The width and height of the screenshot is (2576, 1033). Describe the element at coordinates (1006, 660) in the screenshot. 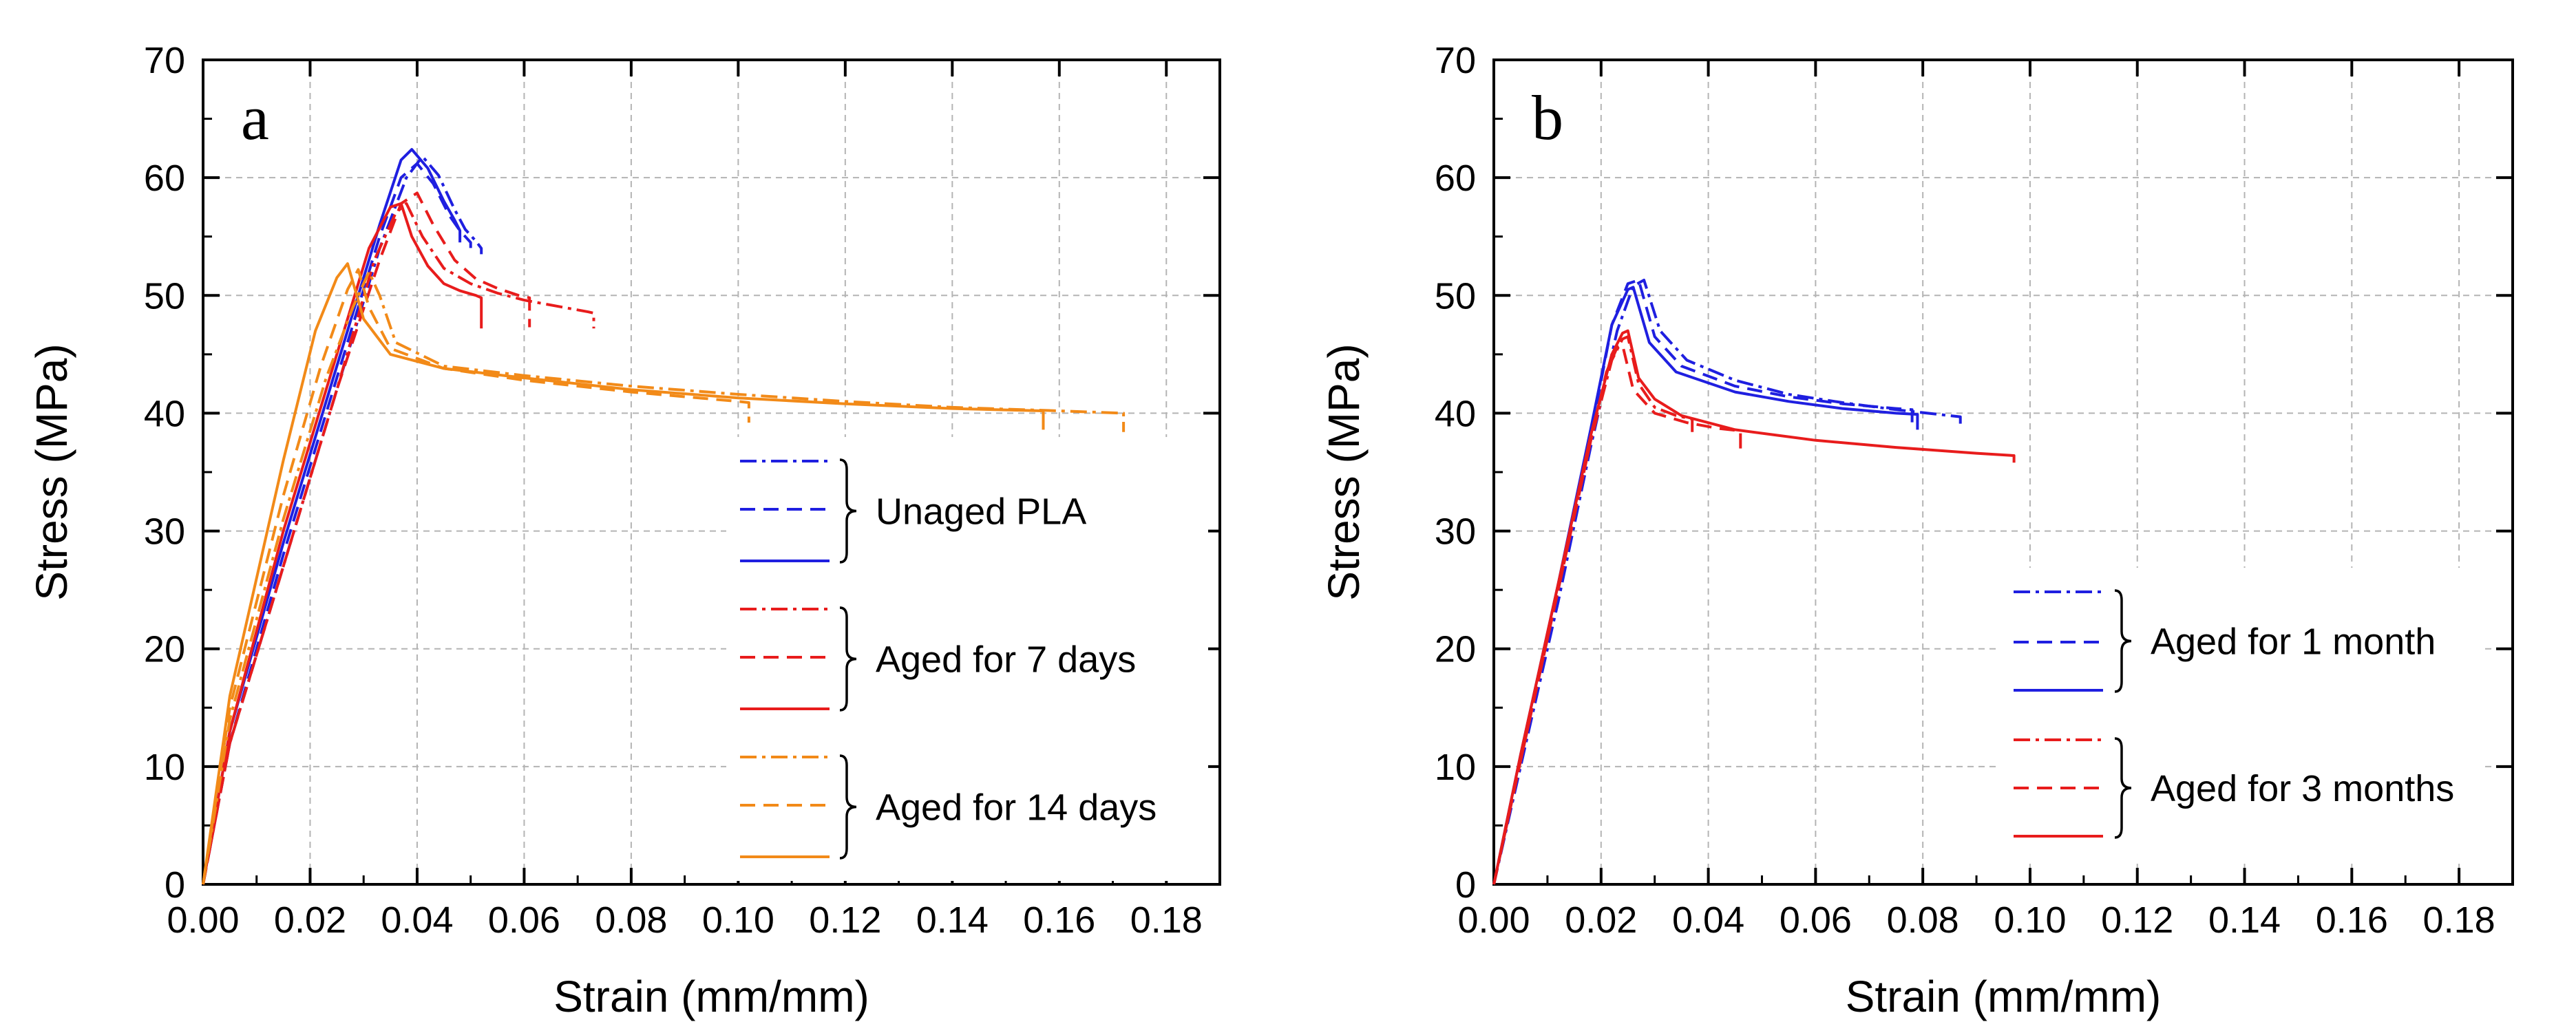

I see `legend-label: Aged for 7 days` at that location.